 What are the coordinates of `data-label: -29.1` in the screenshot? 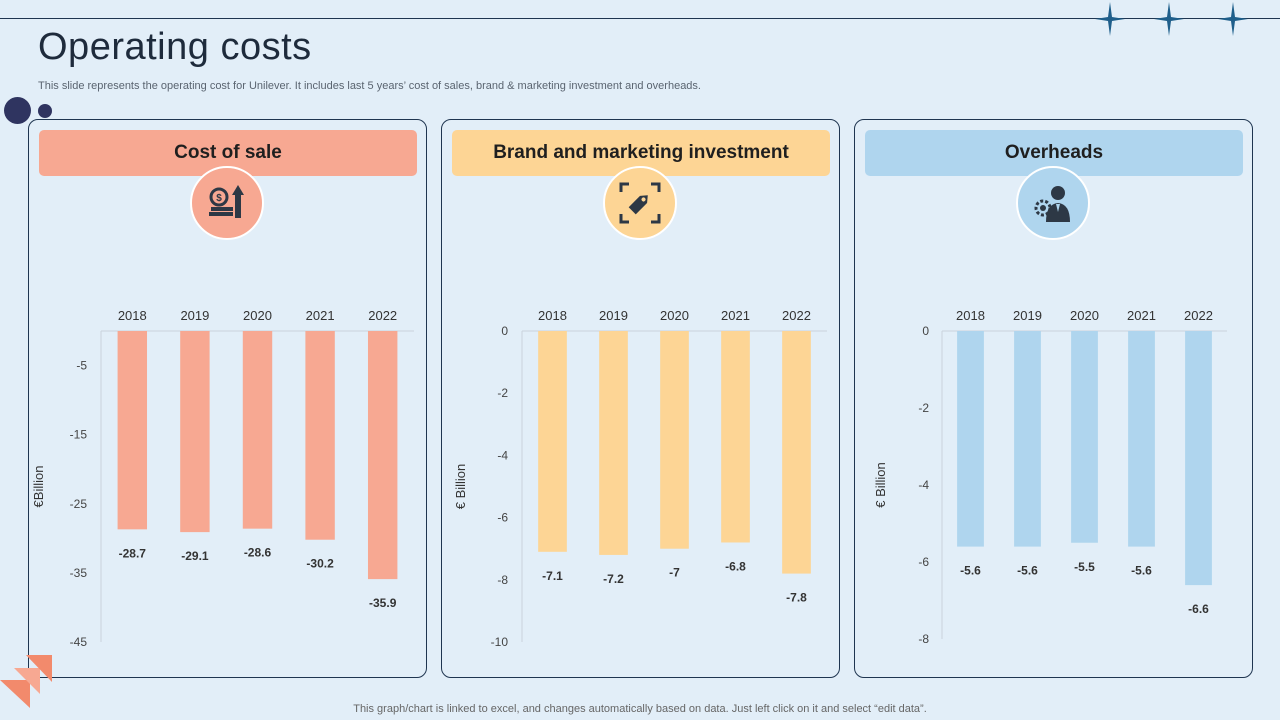 It's located at (195, 556).